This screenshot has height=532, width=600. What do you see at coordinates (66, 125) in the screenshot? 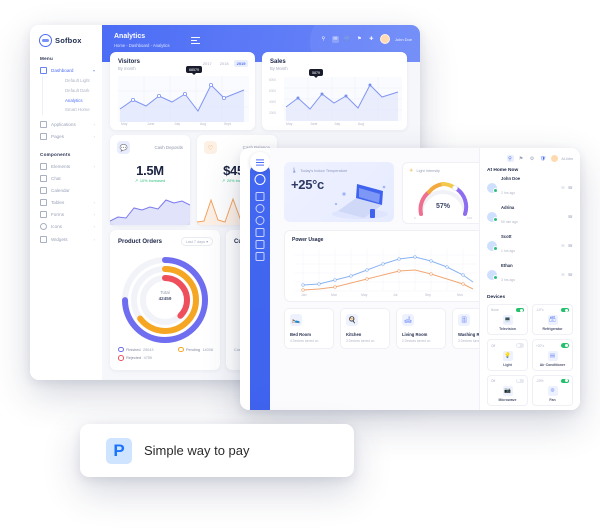
I see `sidebar-item-applications: Applications ›` at bounding box center [66, 125].